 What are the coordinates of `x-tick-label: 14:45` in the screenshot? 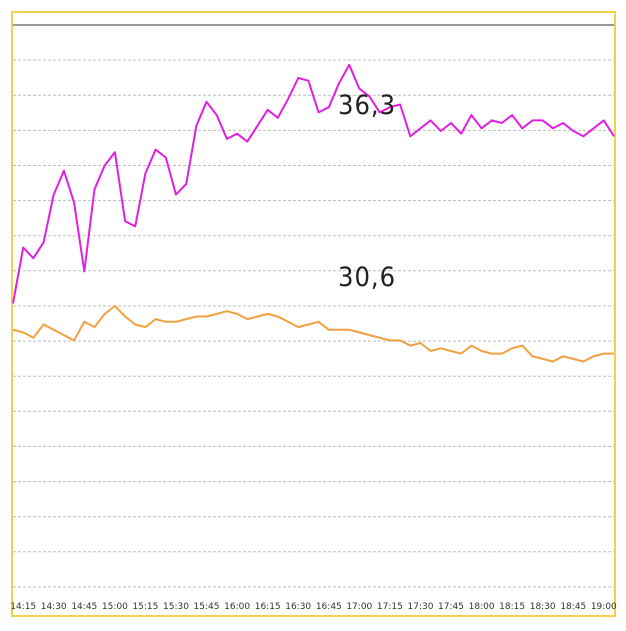 It's located at (84, 607).